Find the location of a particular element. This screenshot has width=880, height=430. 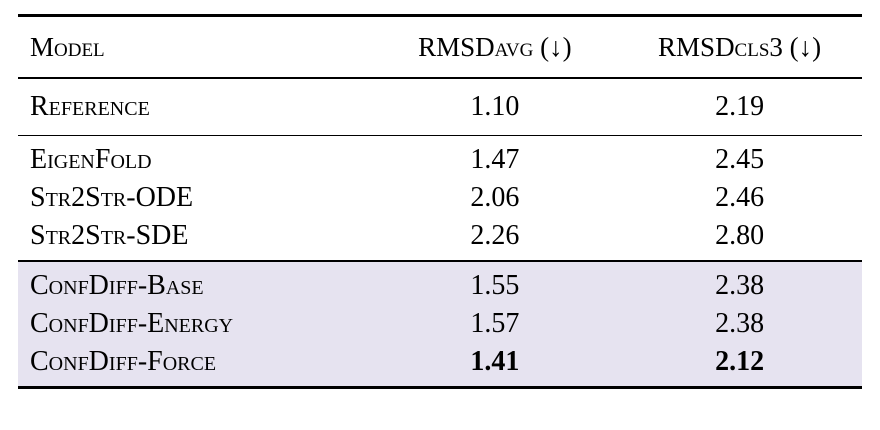

rmsd-cls3-cell: 2.45 is located at coordinates (740, 159).